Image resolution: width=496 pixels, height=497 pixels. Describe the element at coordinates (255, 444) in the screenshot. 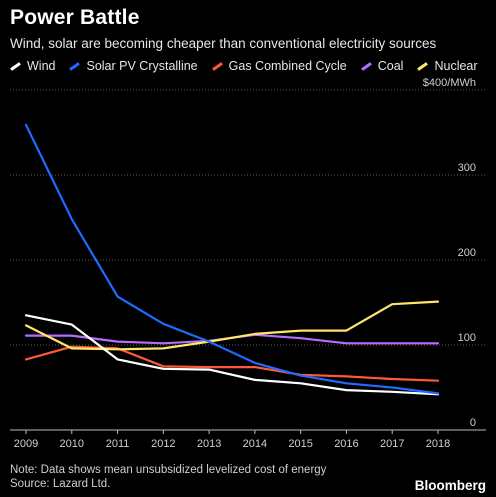

I see `x-tick-label-2014: 2014` at that location.